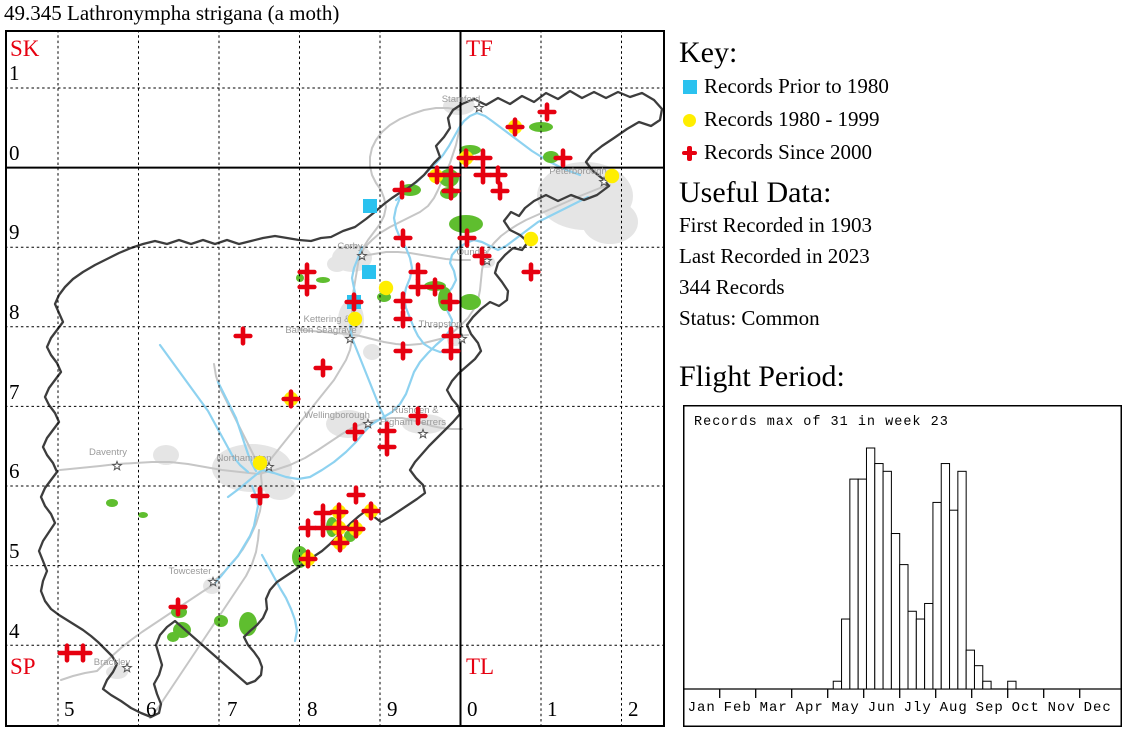  What do you see at coordinates (480, 666) in the screenshot?
I see `corner-letter-tl: TL` at bounding box center [480, 666].